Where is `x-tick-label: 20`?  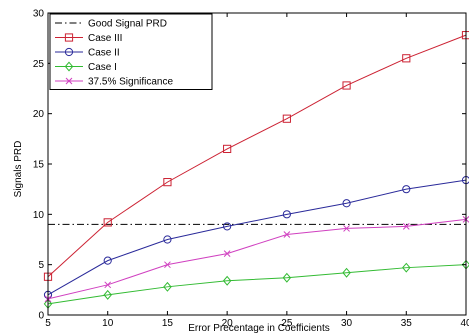
x-tick-label: 20 is located at coordinates (228, 323).